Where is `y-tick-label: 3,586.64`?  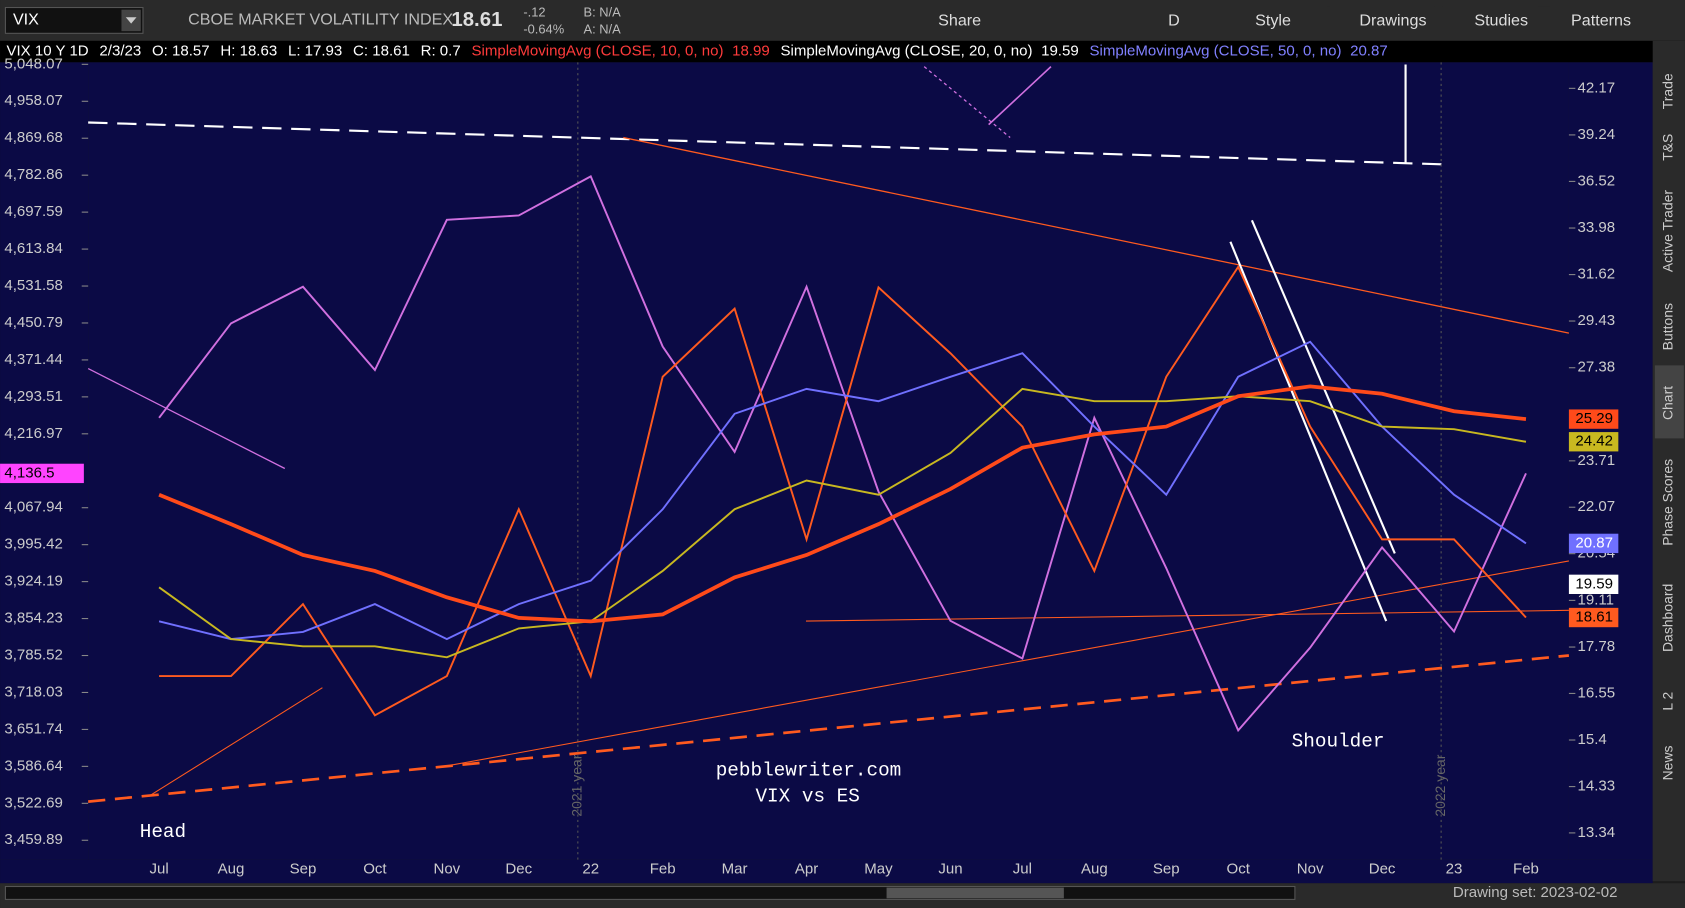 y-tick-label: 3,586.64 is located at coordinates (33, 765).